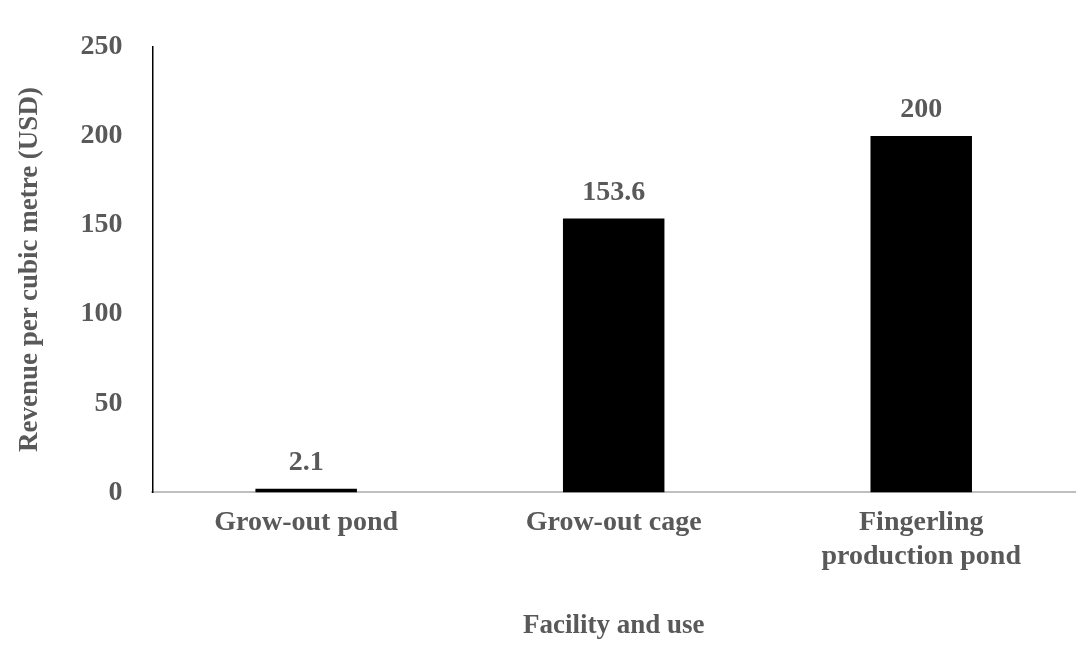  What do you see at coordinates (101, 223) in the screenshot?
I see `y-tick-label: 150` at bounding box center [101, 223].